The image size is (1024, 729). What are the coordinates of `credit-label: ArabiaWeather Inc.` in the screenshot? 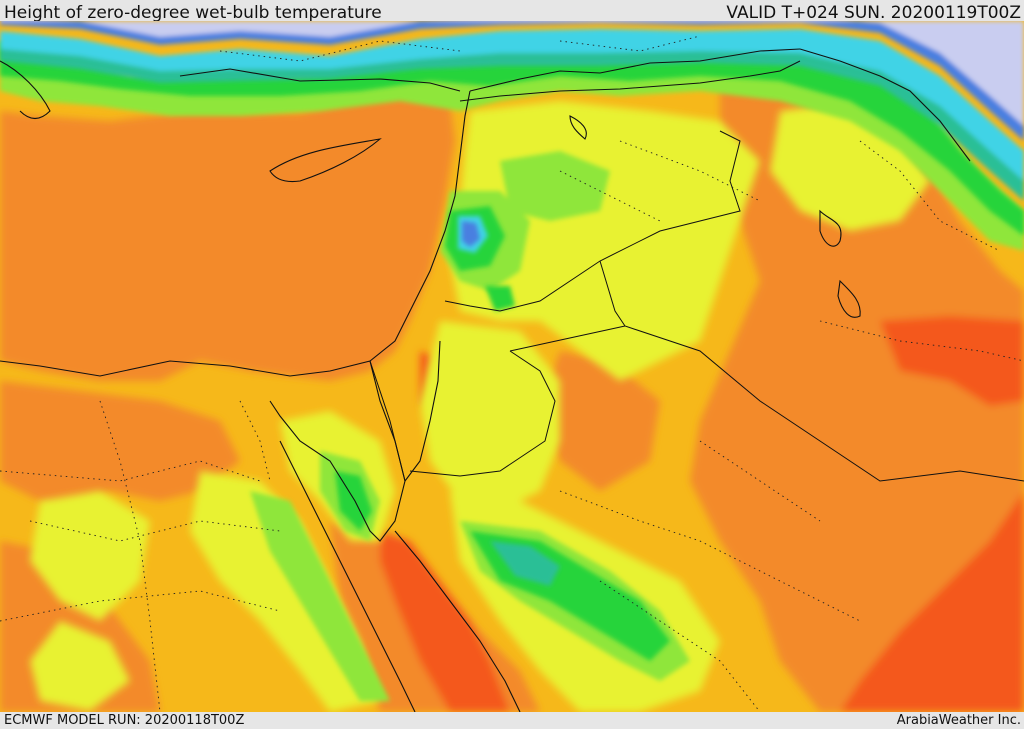 It's located at (958, 720).